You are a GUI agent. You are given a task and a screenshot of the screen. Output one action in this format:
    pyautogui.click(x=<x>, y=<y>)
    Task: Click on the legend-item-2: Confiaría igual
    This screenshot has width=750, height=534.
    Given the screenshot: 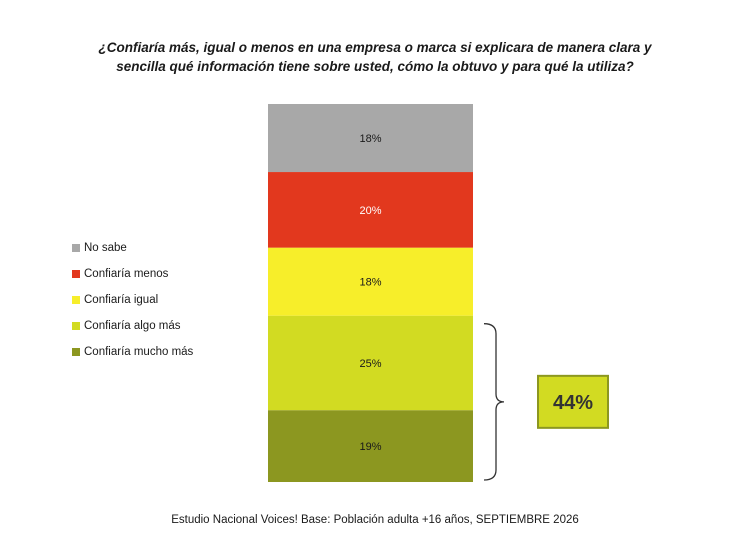 What is the action you would take?
    pyautogui.click(x=132, y=300)
    